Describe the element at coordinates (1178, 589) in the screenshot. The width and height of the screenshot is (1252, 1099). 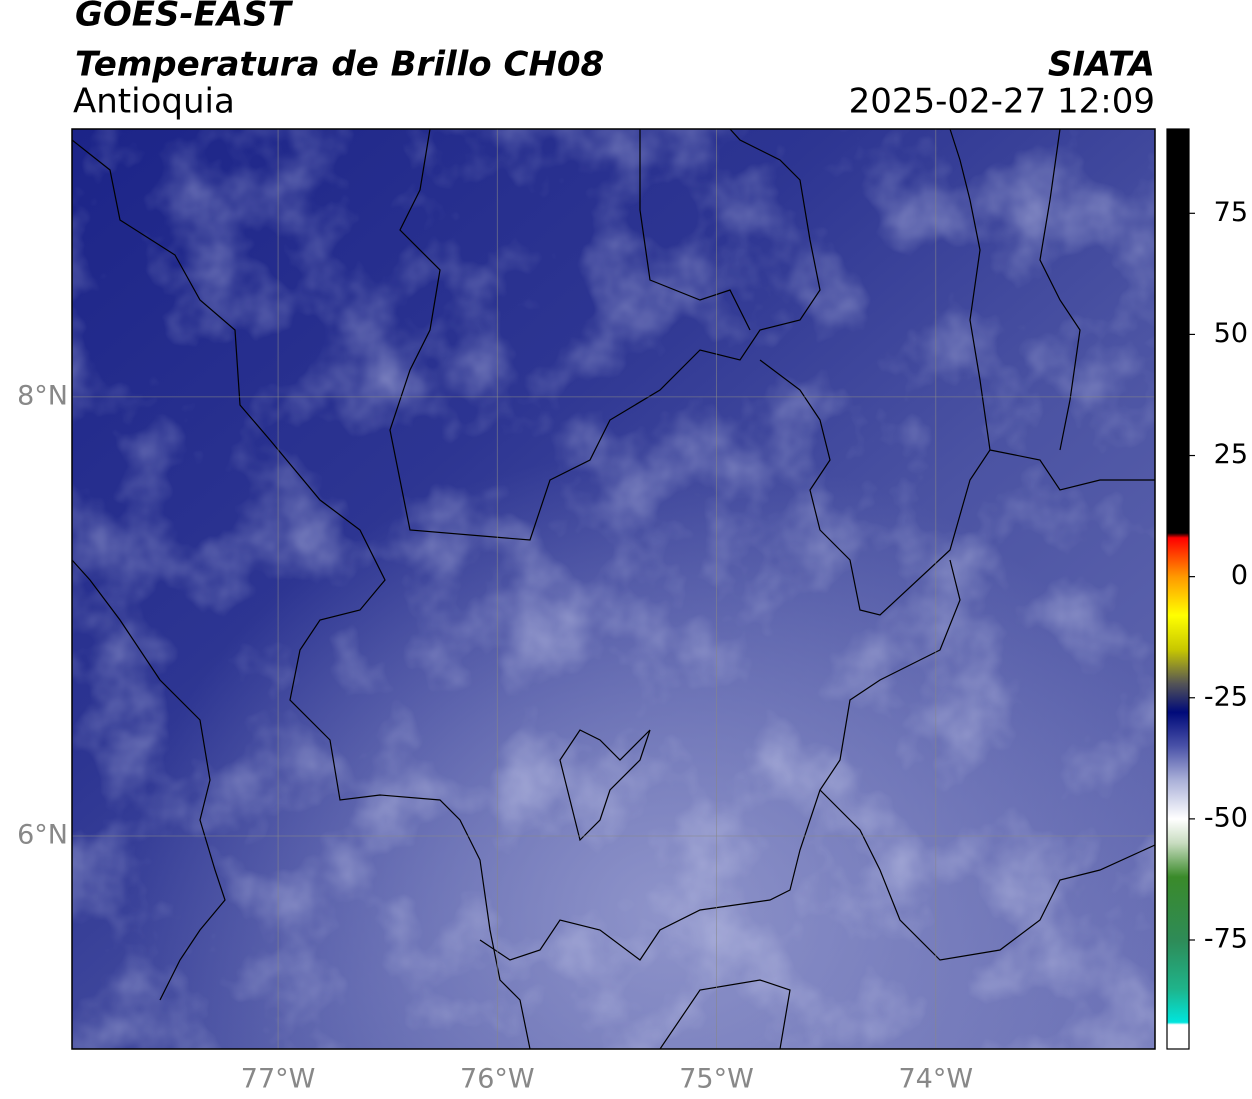
I see `colorbar` at that location.